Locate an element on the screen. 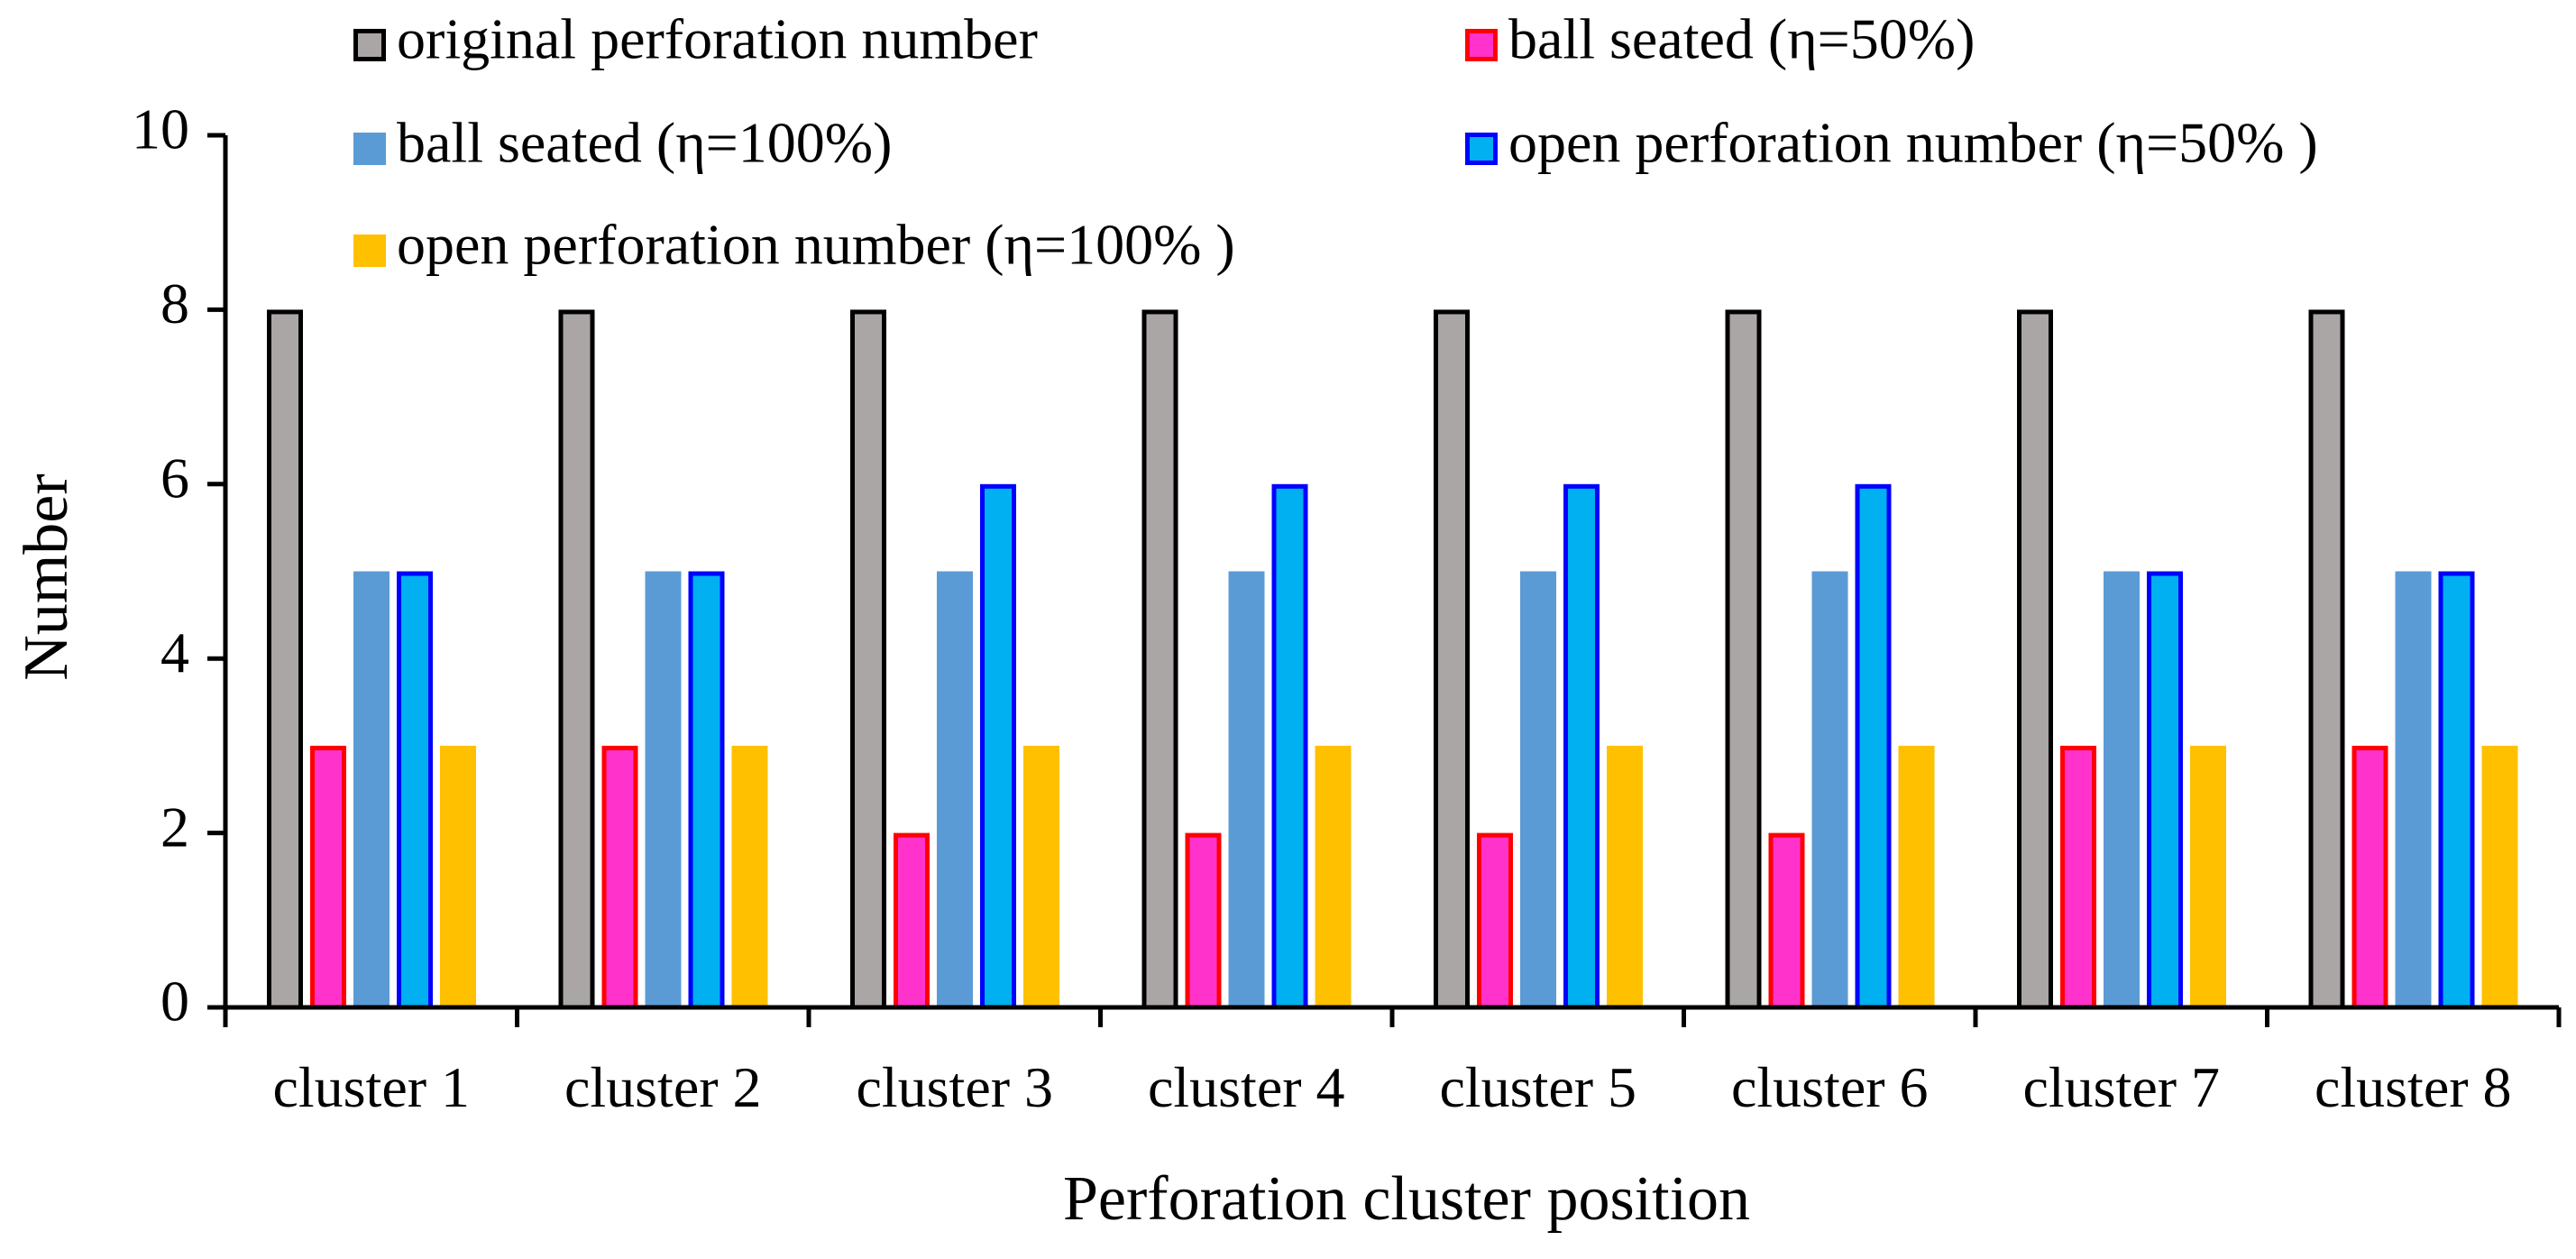 The width and height of the screenshot is (2576, 1259). x-category-label: cluster 5 is located at coordinates (1537, 1087).